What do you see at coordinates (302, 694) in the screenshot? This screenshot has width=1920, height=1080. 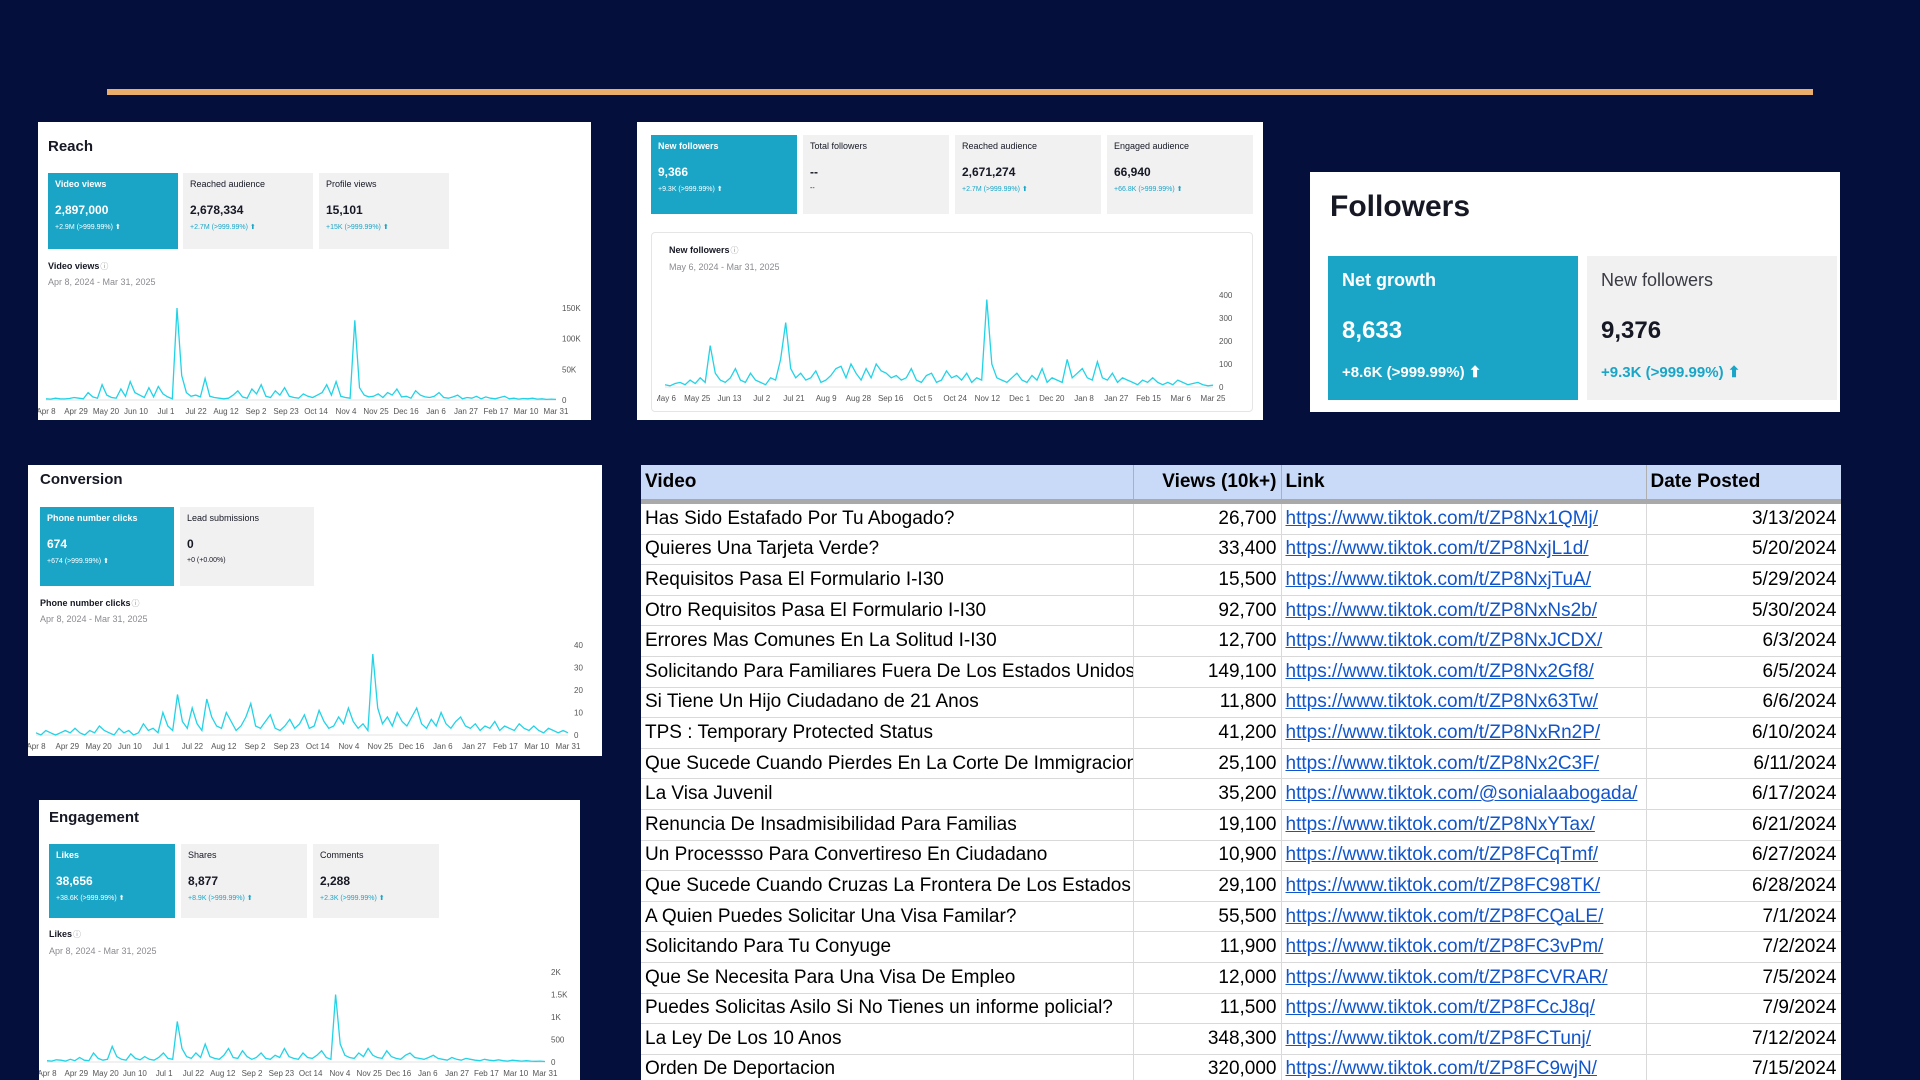 I see `series-line` at bounding box center [302, 694].